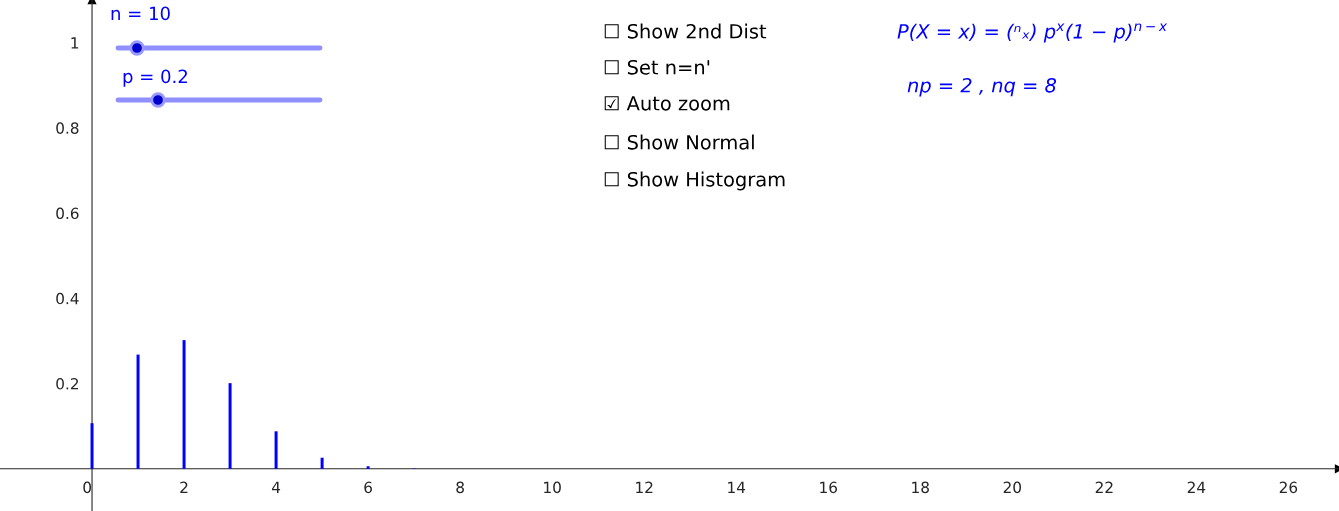 This screenshot has height=511, width=1339. What do you see at coordinates (552, 487) in the screenshot?
I see `x-tick-label: 10` at bounding box center [552, 487].